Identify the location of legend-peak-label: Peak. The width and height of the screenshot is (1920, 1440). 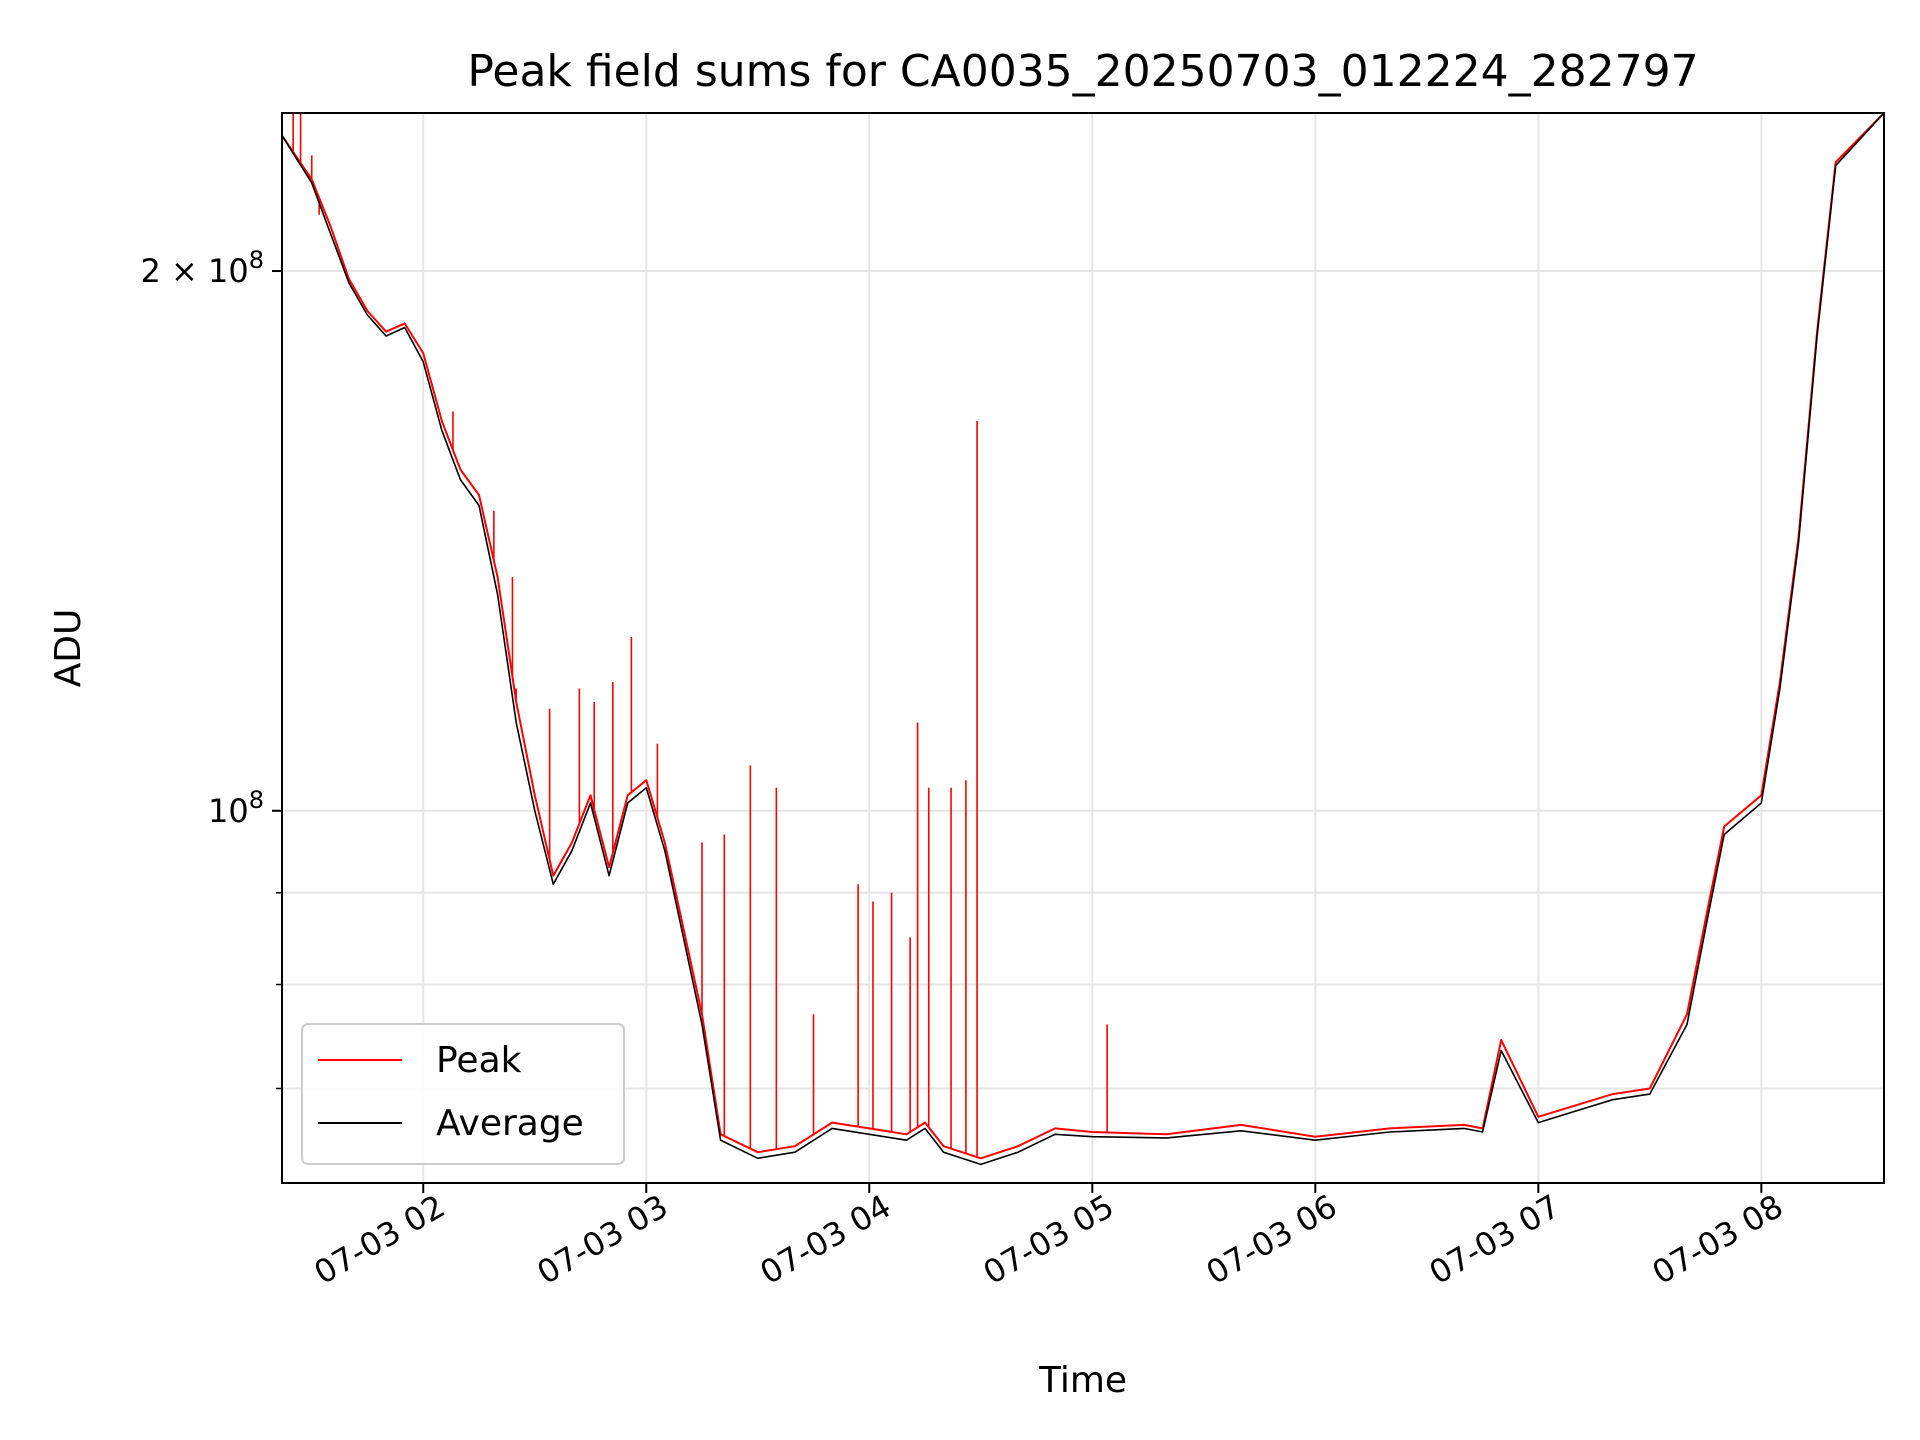
(479, 1060).